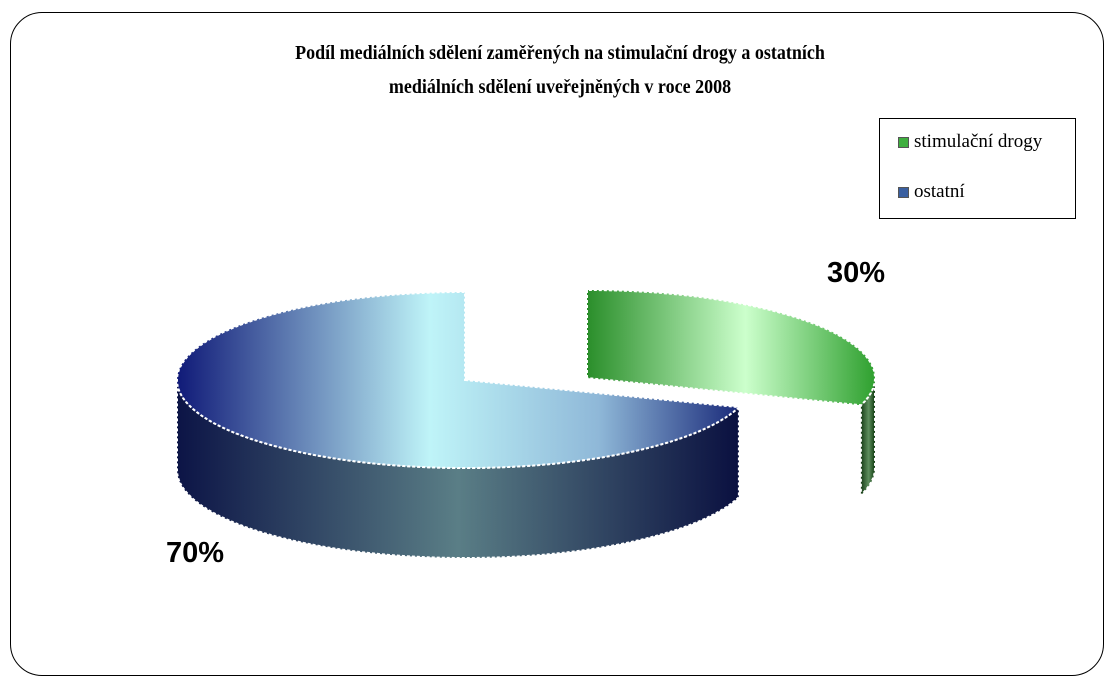  I want to click on legend-swatch-green, so click(903, 142).